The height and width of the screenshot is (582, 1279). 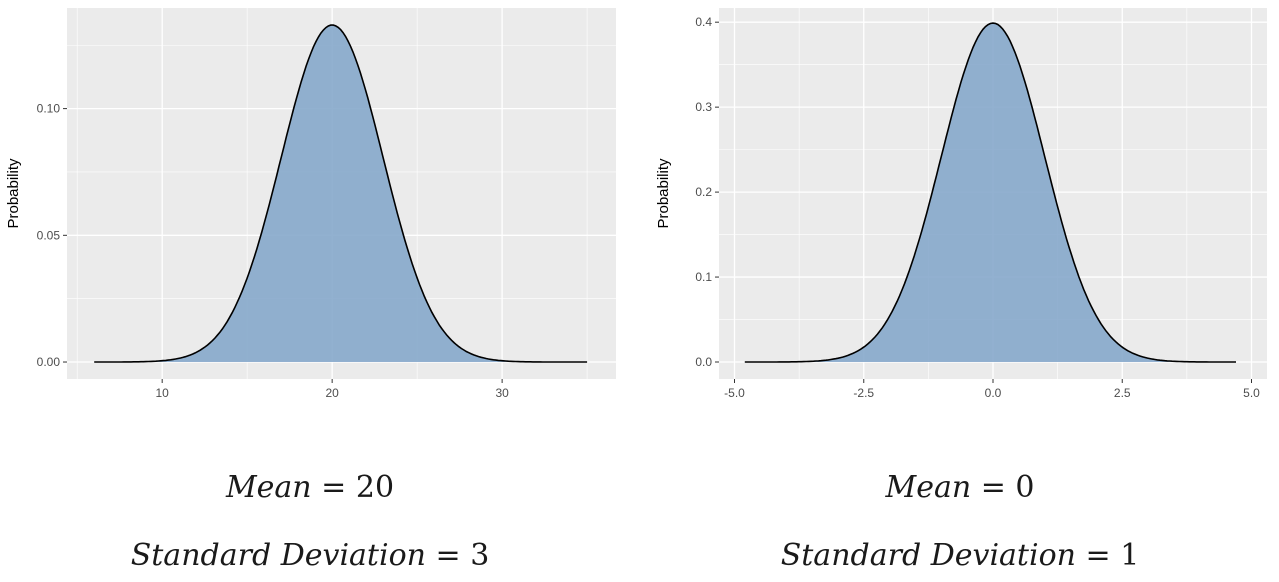 I want to click on caption-left-sd: Standard Deviation = 3, so click(x=310, y=555).